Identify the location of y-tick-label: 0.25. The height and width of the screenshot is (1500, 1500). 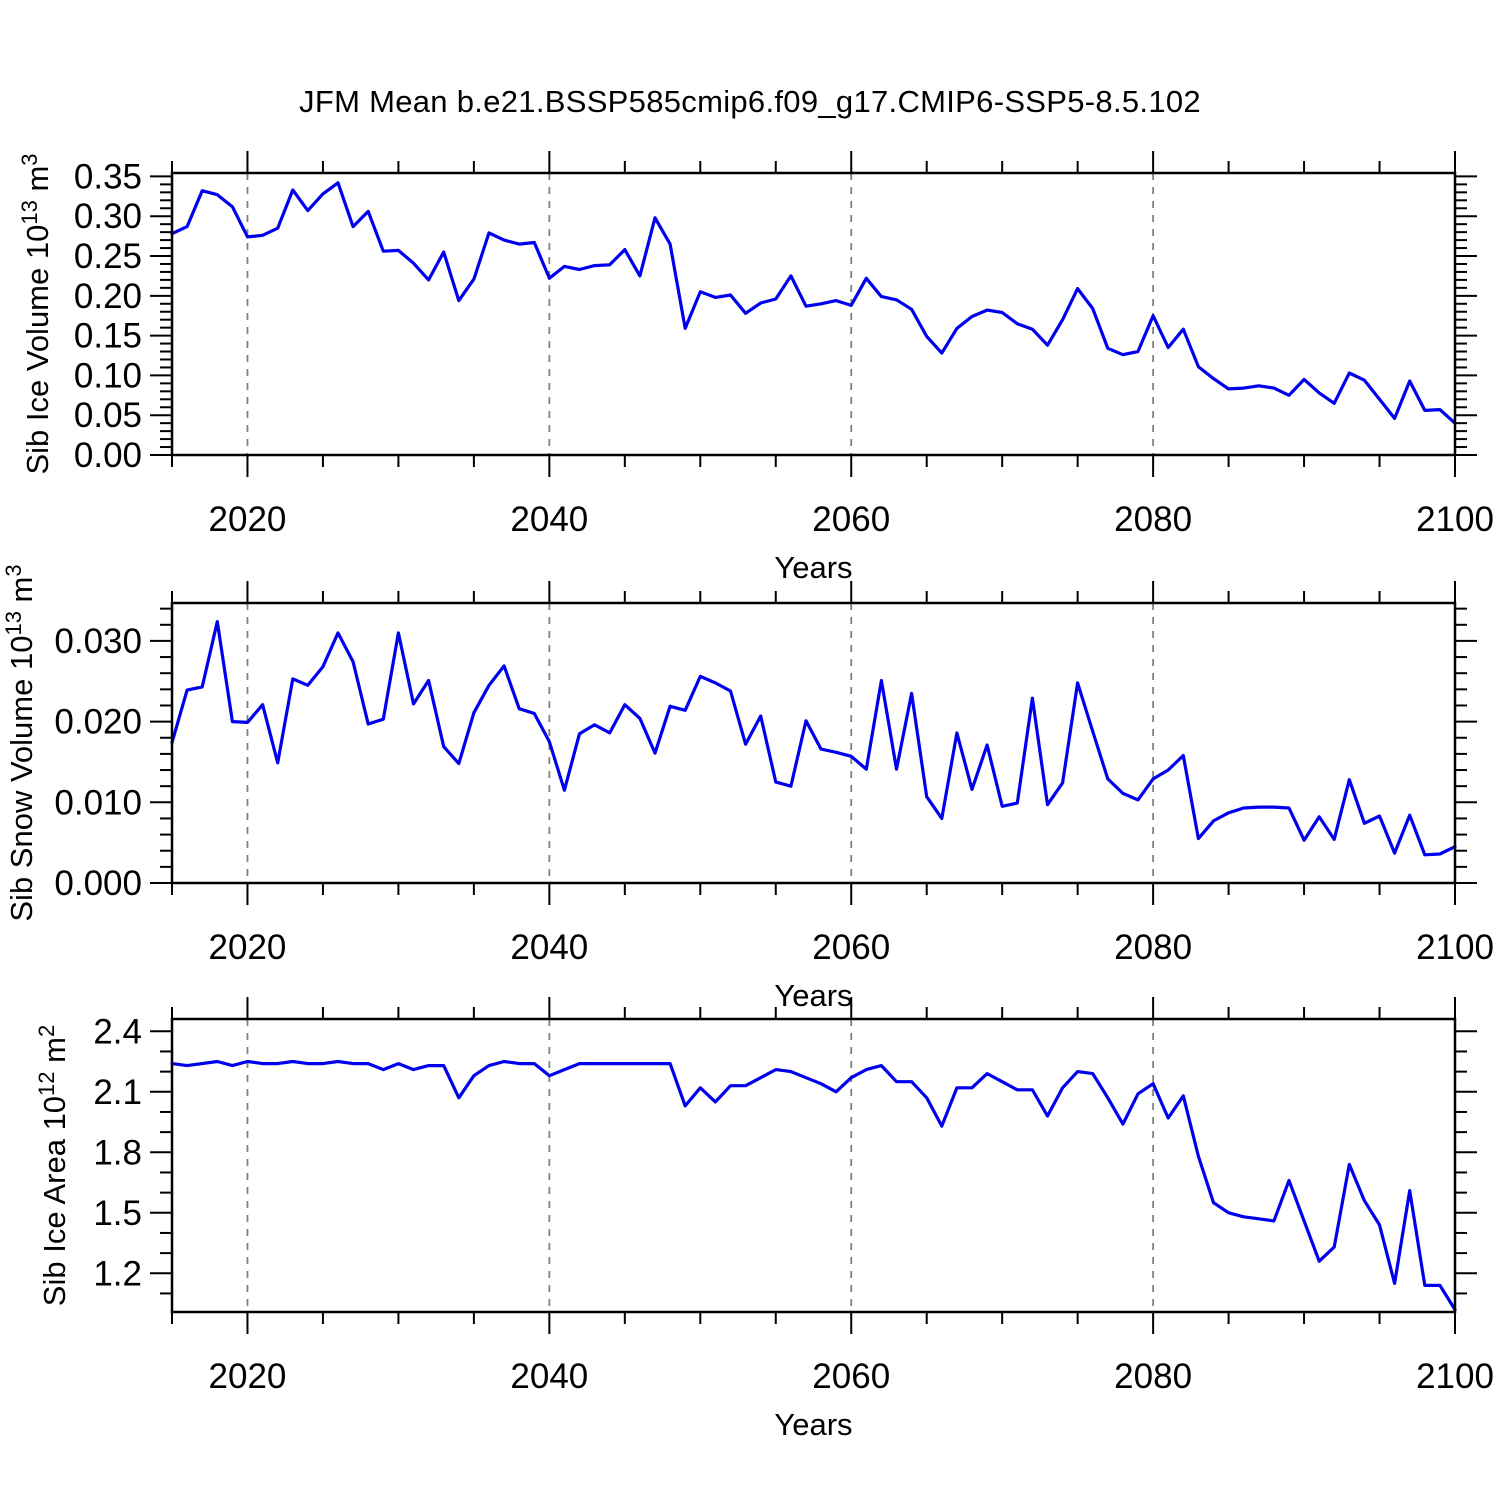
(108, 256).